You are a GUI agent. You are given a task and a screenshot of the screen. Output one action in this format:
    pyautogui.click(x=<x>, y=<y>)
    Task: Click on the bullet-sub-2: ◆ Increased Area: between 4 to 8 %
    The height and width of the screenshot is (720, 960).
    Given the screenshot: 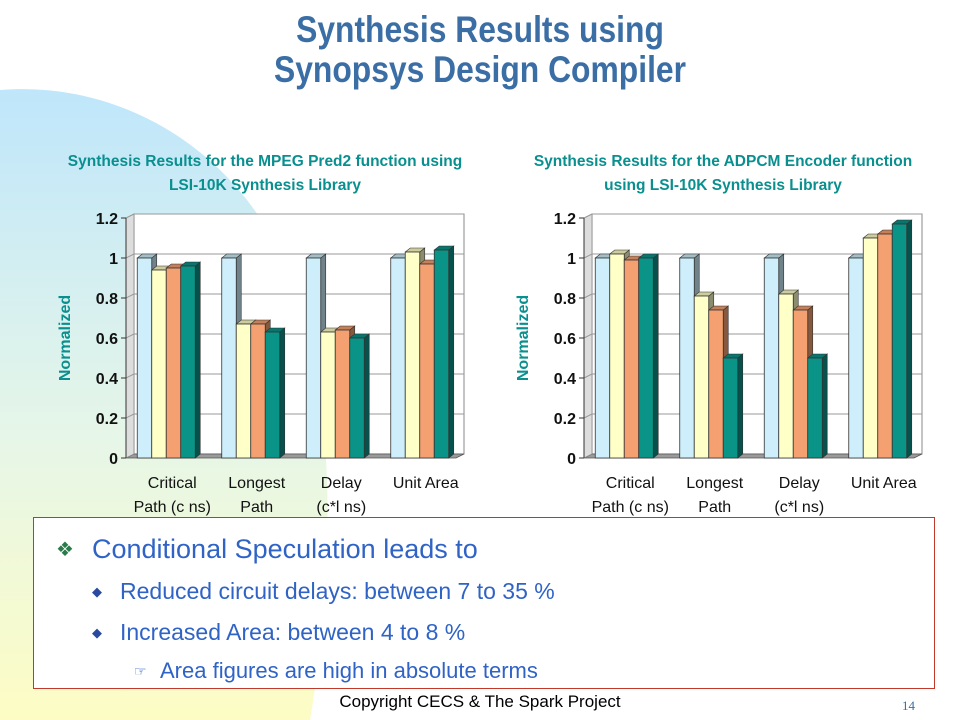 What is the action you would take?
    pyautogui.click(x=278, y=632)
    